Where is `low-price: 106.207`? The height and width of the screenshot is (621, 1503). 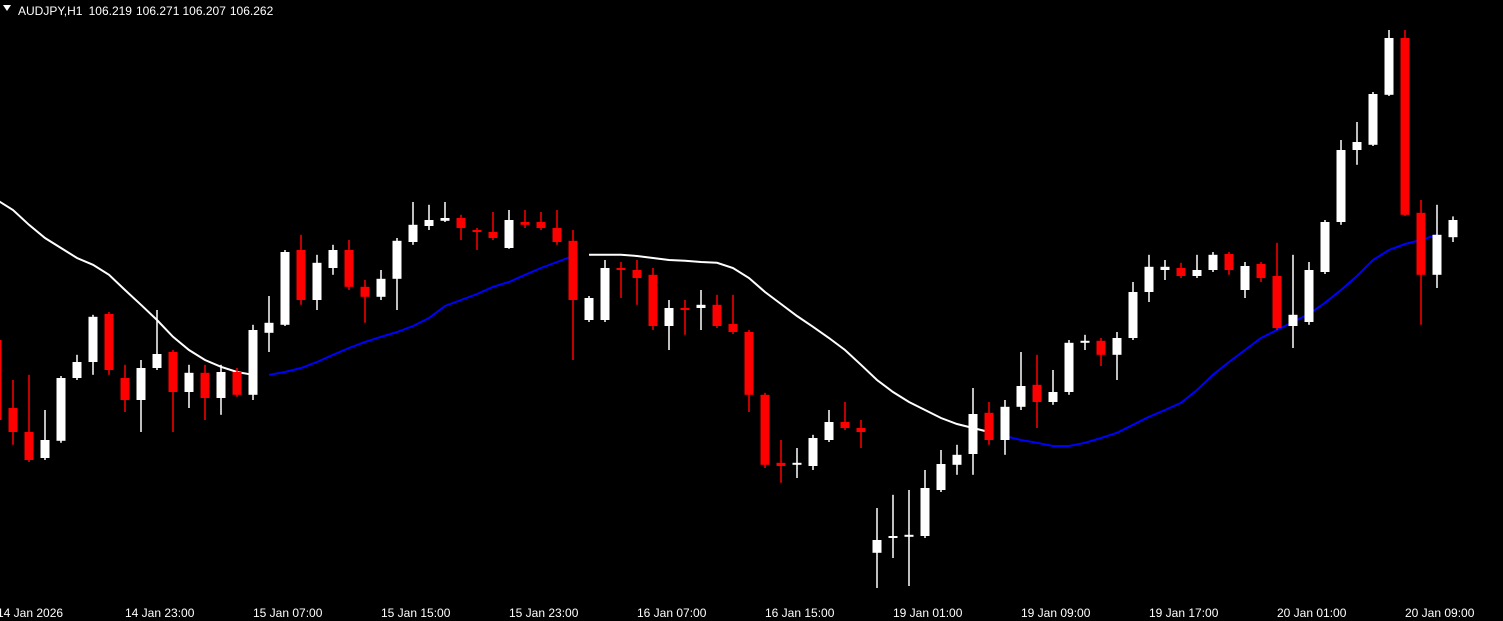
low-price: 106.207 is located at coordinates (204, 11).